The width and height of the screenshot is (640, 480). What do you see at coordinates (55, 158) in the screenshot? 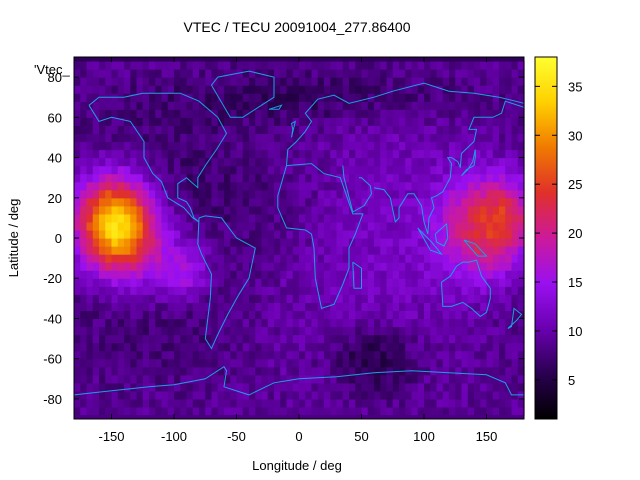
I see `y-tick-label: 40` at bounding box center [55, 158].